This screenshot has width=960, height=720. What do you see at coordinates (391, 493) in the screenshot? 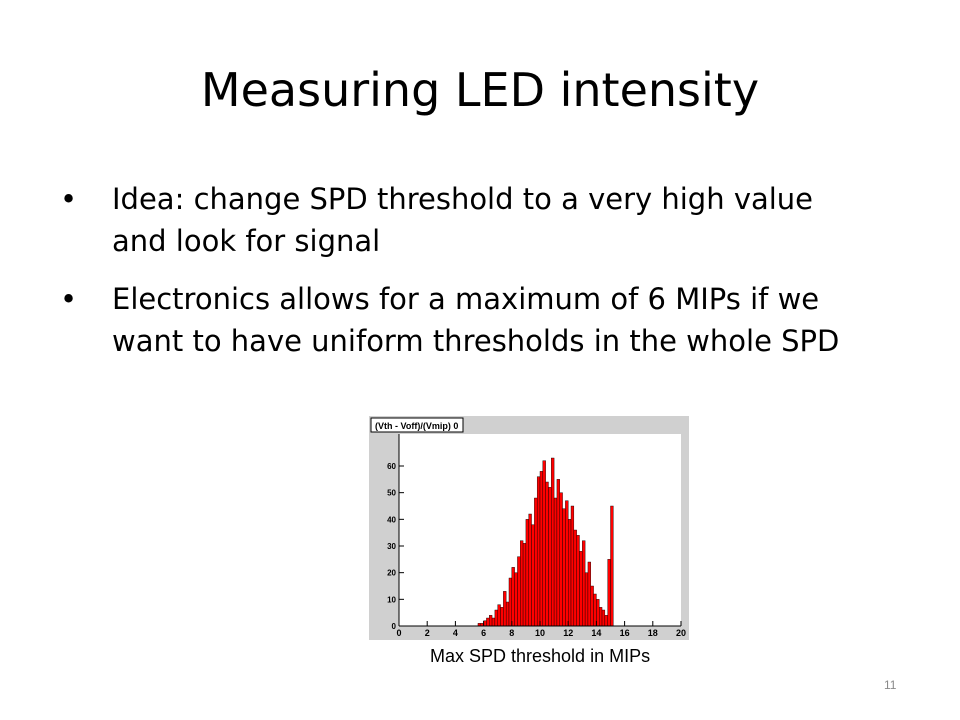
I see `y-tick-label: 50` at bounding box center [391, 493].